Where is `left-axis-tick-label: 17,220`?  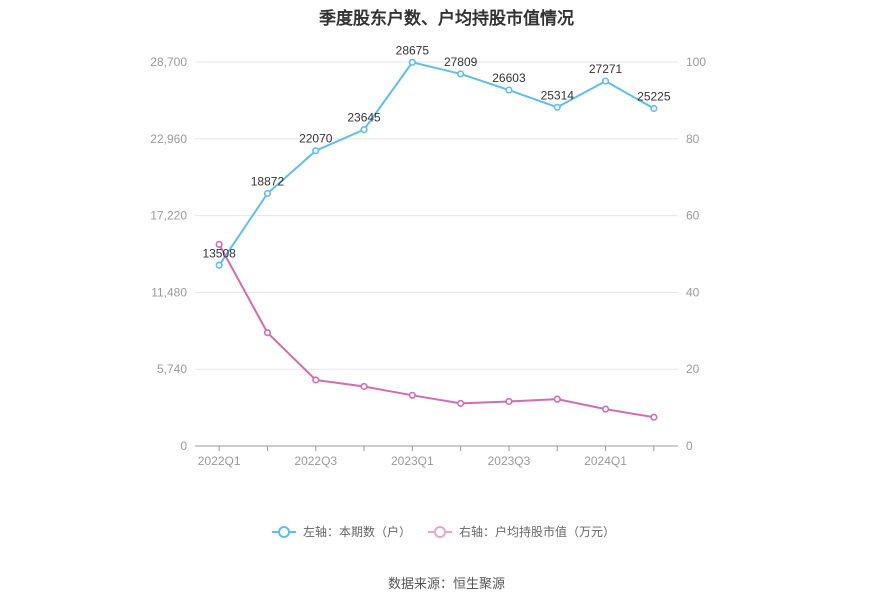 left-axis-tick-label: 17,220 is located at coordinates (168, 216).